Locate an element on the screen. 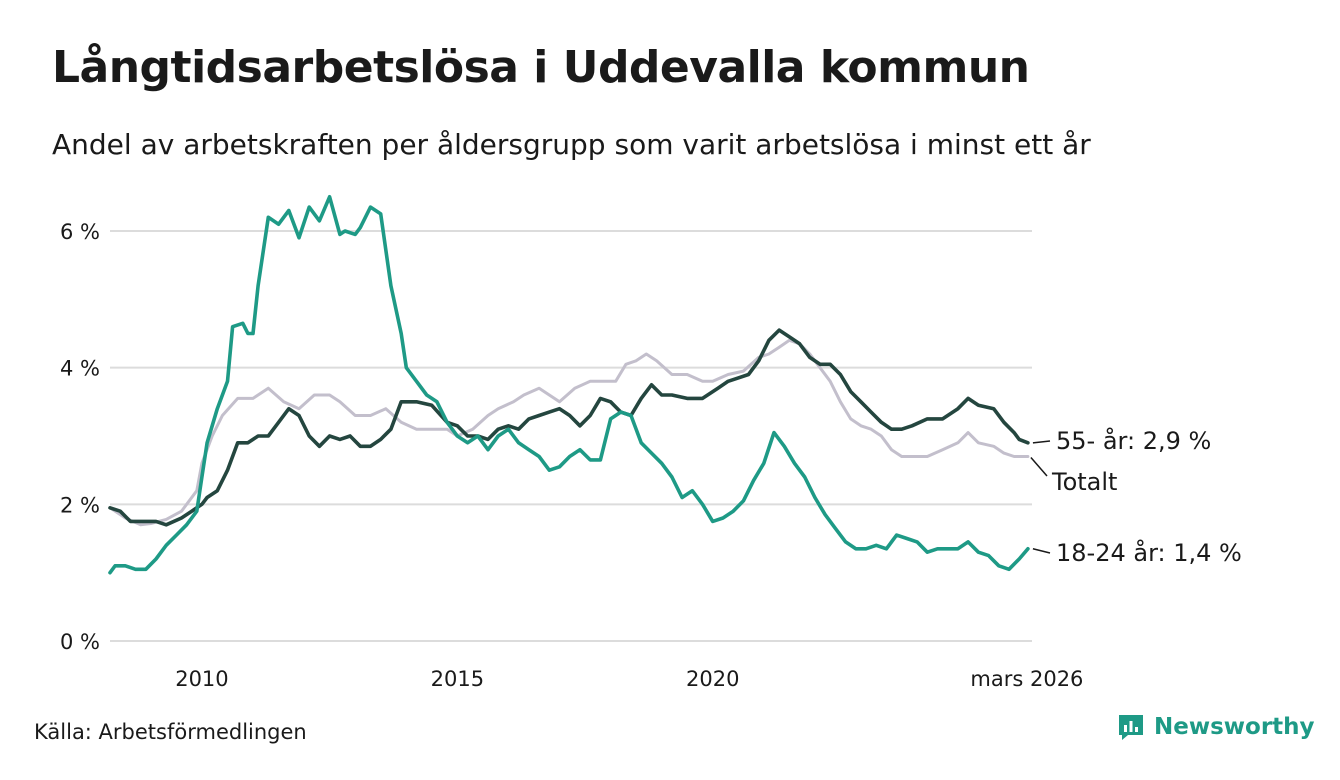 This screenshot has width=1340, height=780. source-note: Källa: Arbetsförmedlingen is located at coordinates (170, 732).